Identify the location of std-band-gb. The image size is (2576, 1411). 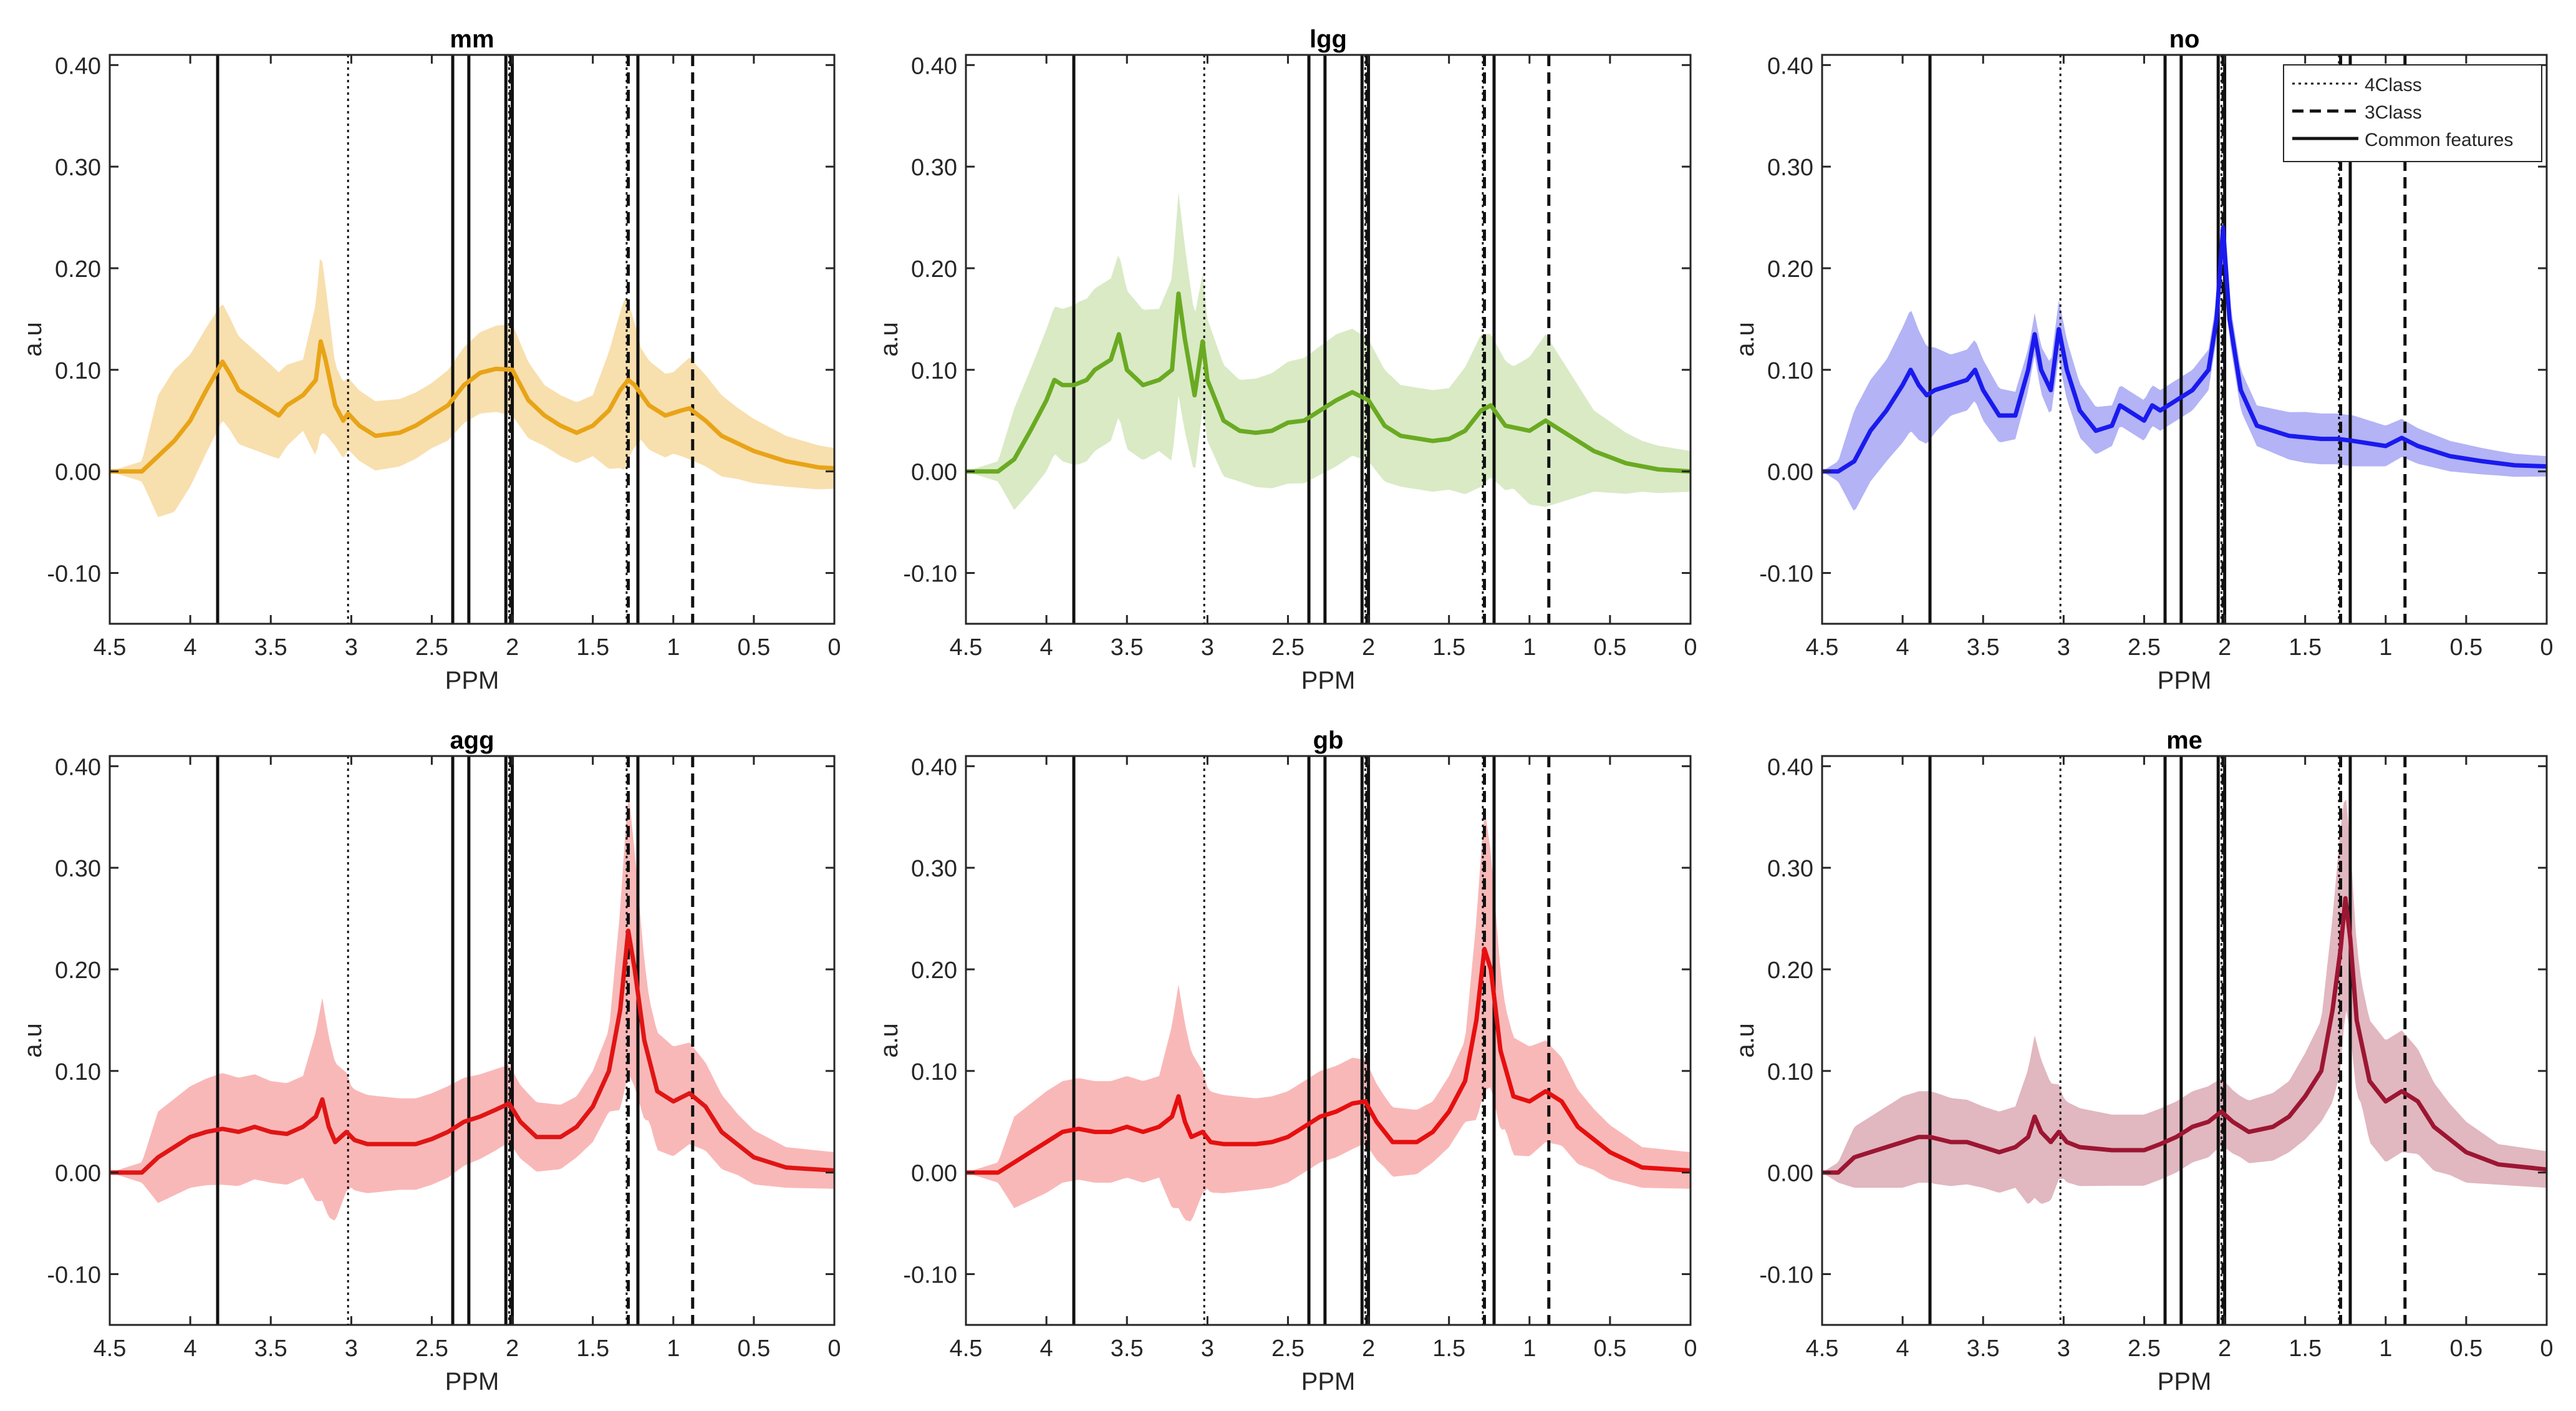
(1328, 1017).